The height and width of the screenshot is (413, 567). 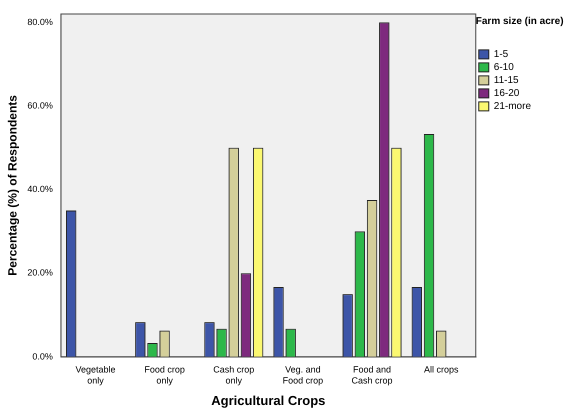 What do you see at coordinates (441, 369) in the screenshot?
I see `x-tick-label: All crops` at bounding box center [441, 369].